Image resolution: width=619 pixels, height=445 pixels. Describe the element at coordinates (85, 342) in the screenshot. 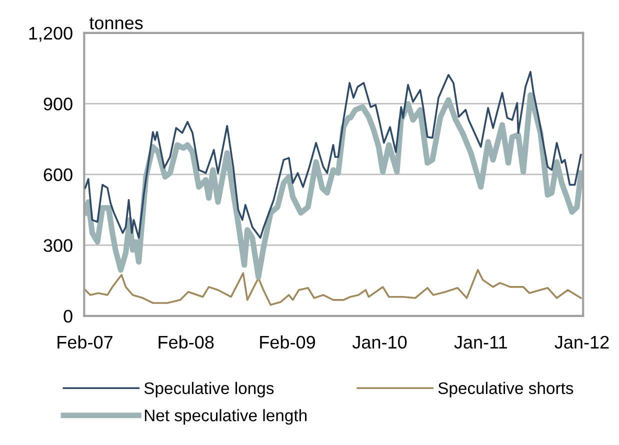

I see `x-tick-label: Feb-07` at that location.